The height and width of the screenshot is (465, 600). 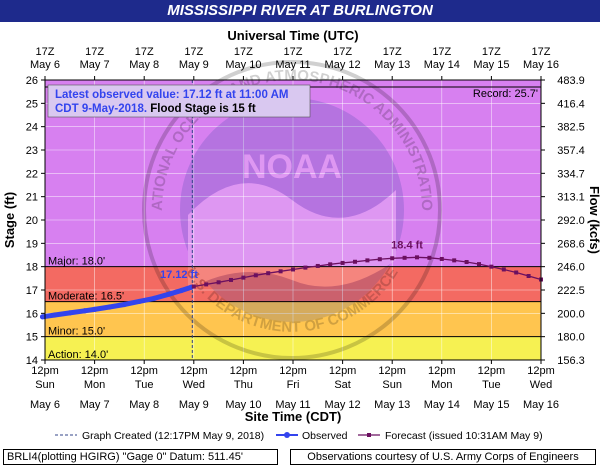 I want to click on y-tick-label: 15, so click(x=32, y=338).